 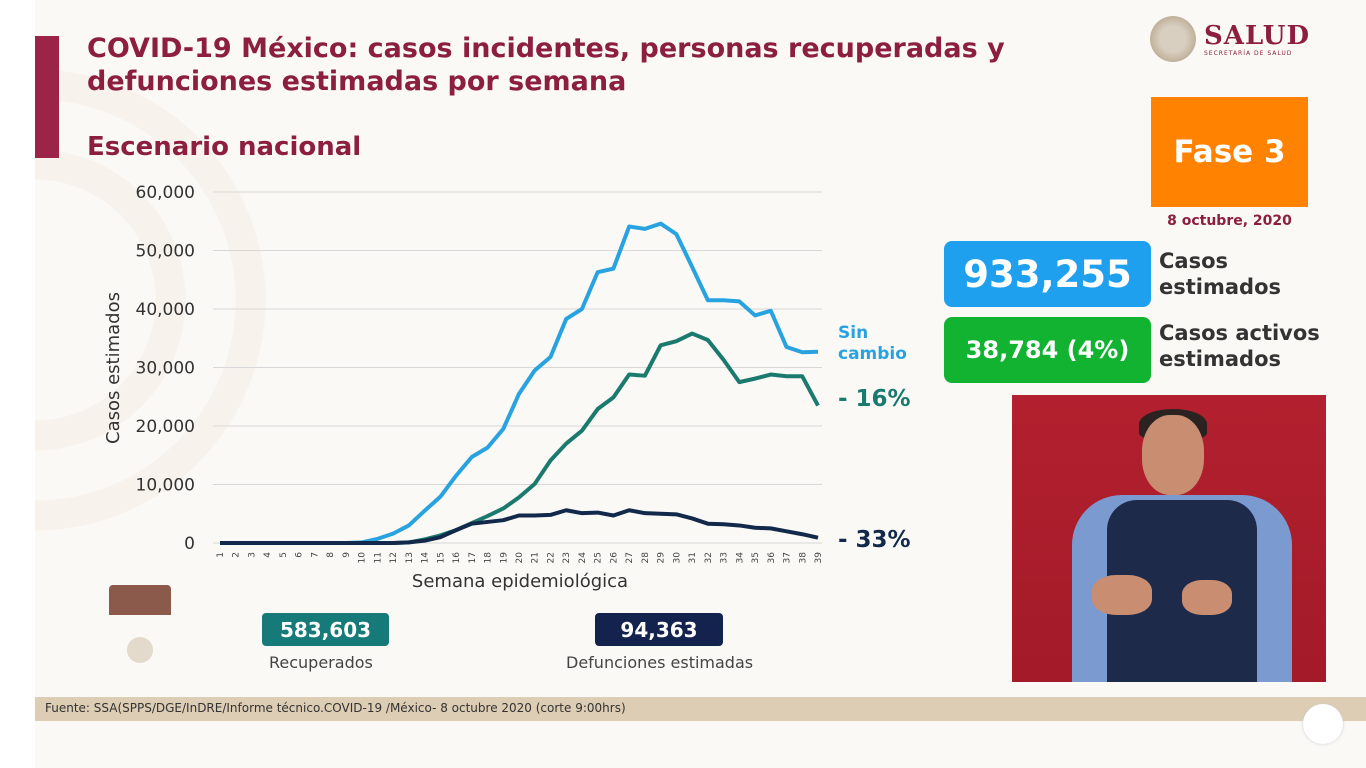 I want to click on y-tick-label: 50,000, so click(x=165, y=252).